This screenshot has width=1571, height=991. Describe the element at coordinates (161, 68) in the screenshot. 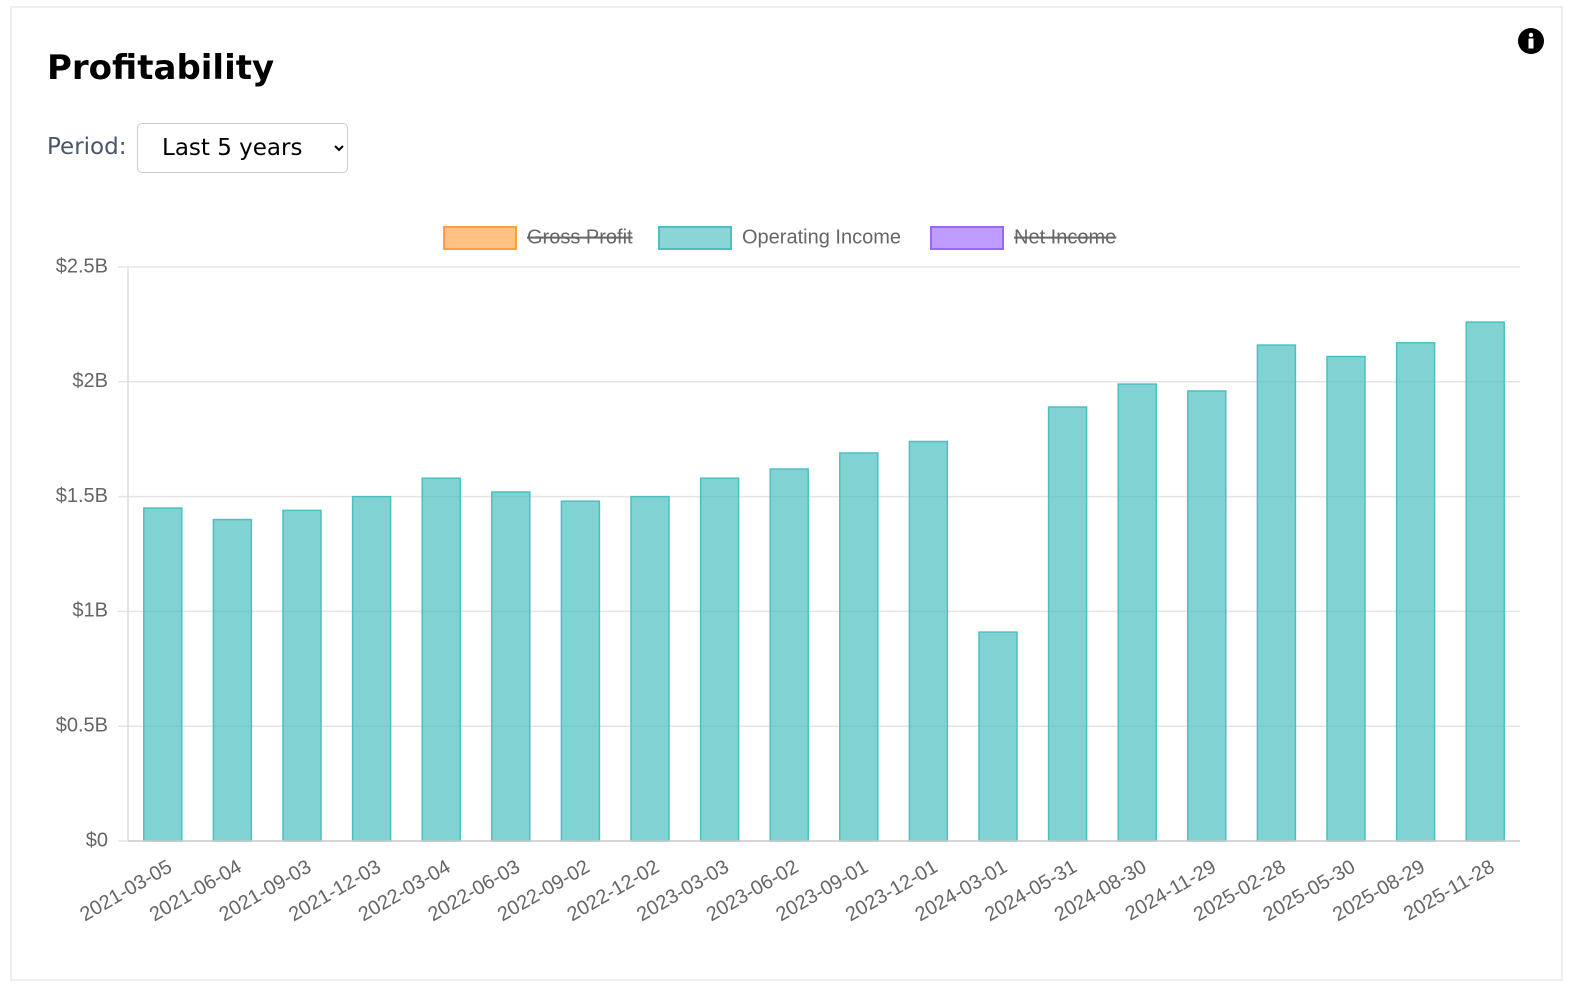

I see `page-title: Profitability` at that location.